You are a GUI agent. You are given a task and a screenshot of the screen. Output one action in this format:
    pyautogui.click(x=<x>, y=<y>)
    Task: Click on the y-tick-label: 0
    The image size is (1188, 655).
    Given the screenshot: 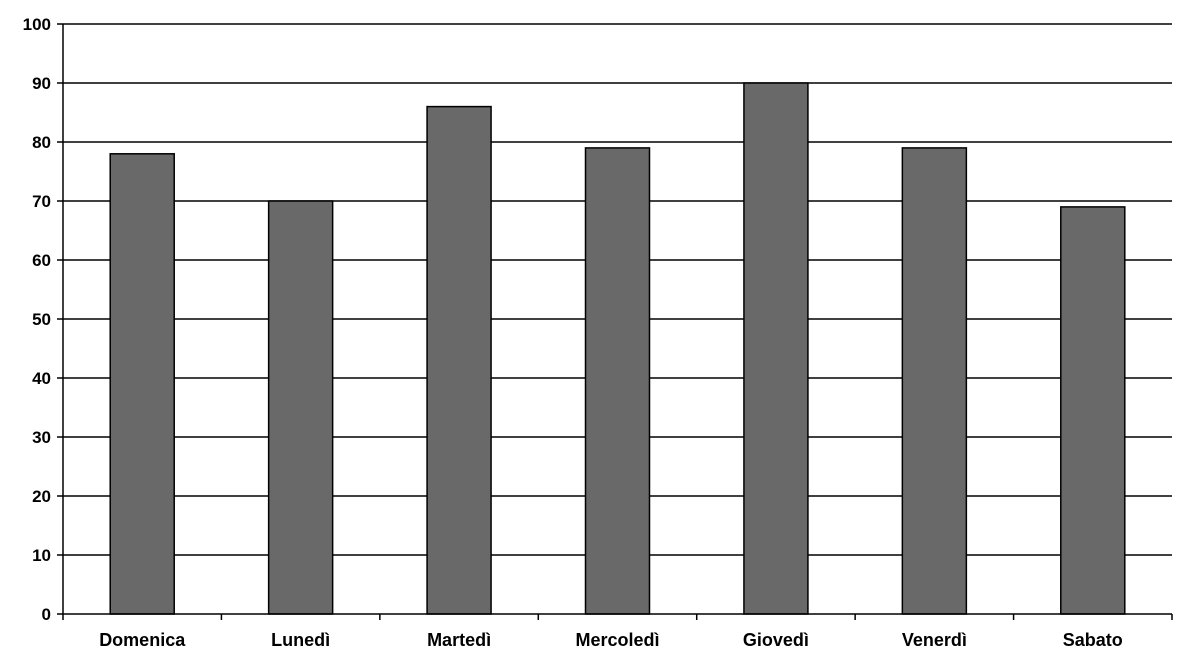 What is the action you would take?
    pyautogui.click(x=46, y=614)
    